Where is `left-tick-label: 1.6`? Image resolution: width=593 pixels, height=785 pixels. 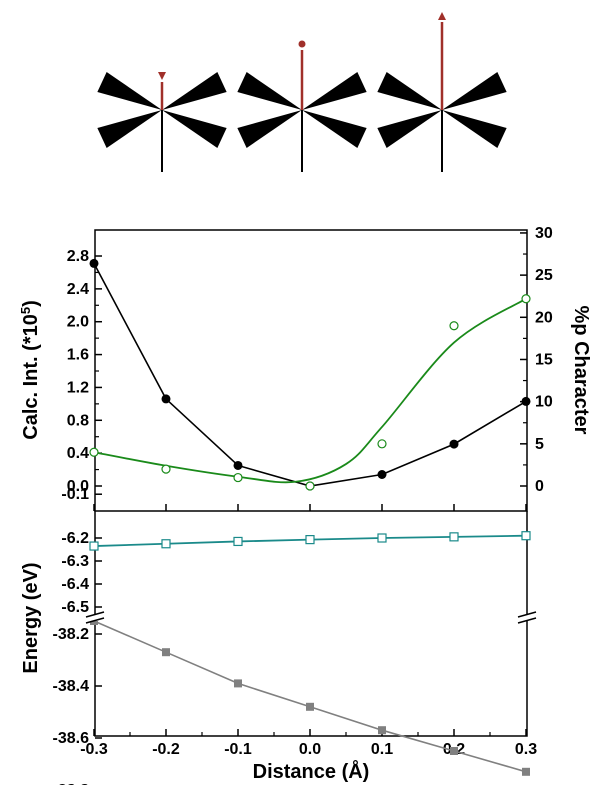 left-tick-label: 1.6 is located at coordinates (78, 355).